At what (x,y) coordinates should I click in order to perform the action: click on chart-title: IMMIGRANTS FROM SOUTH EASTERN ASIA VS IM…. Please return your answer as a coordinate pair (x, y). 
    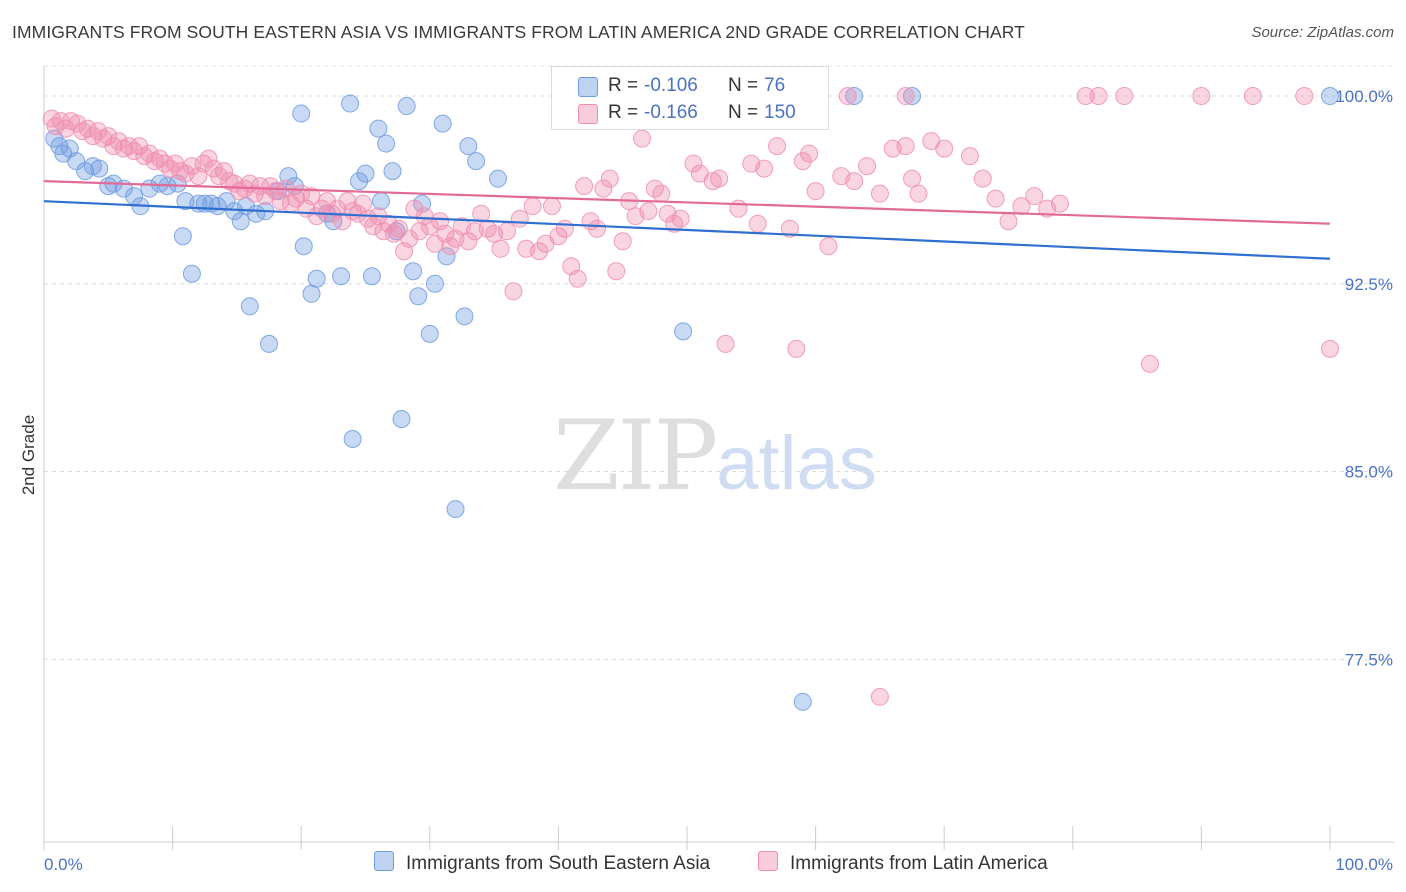
    Looking at the image, I should click on (518, 32).